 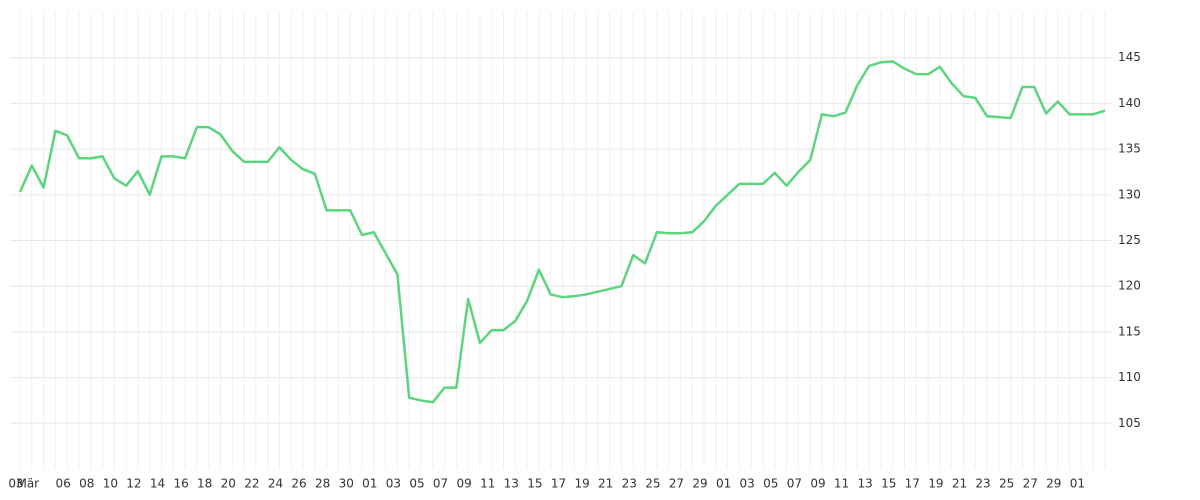 What do you see at coordinates (1129, 57) in the screenshot?
I see `y-tick-label: 145` at bounding box center [1129, 57].